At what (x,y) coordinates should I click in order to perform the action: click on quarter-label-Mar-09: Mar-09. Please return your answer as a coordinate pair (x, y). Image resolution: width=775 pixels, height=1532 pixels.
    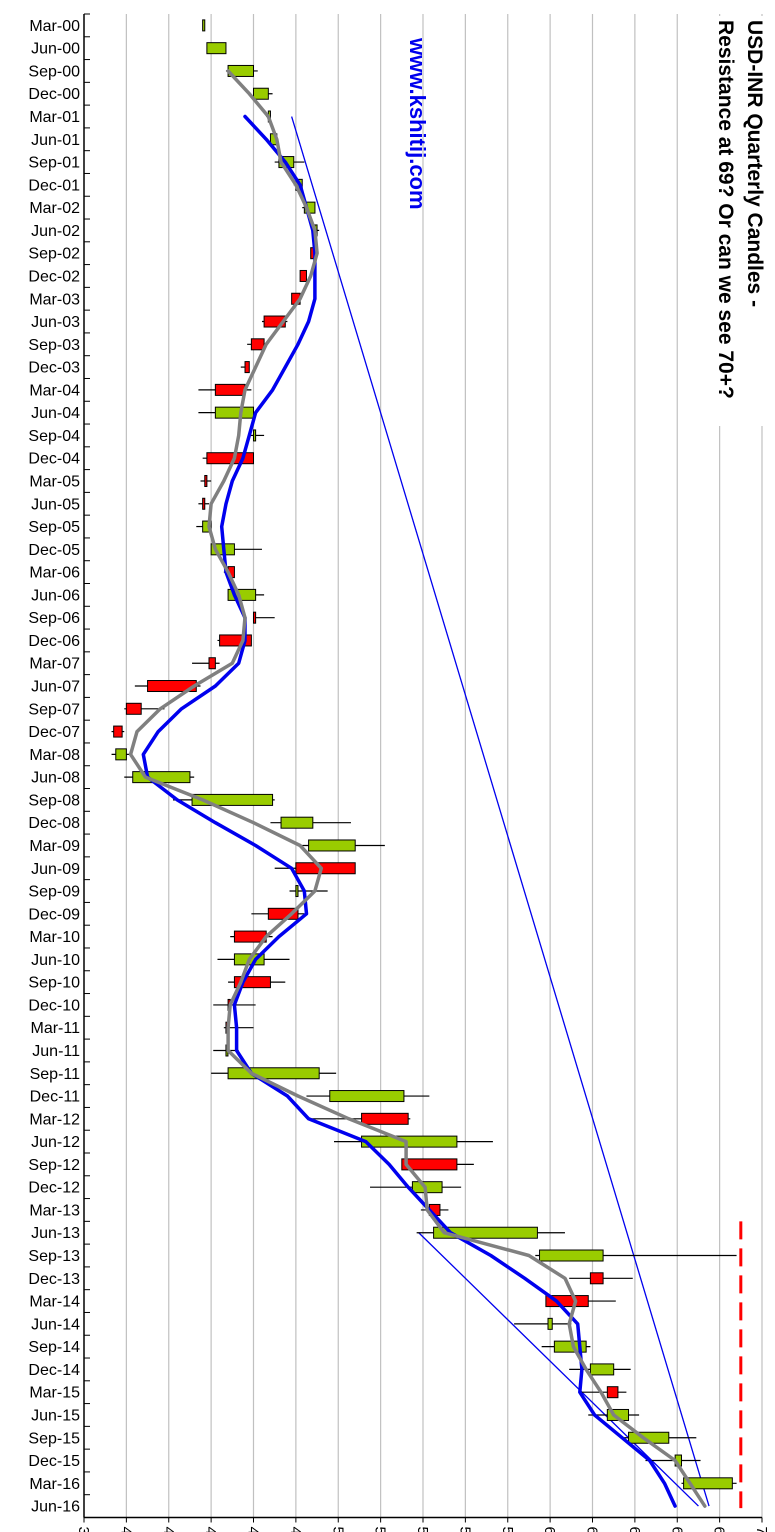
    Looking at the image, I should click on (54, 846).